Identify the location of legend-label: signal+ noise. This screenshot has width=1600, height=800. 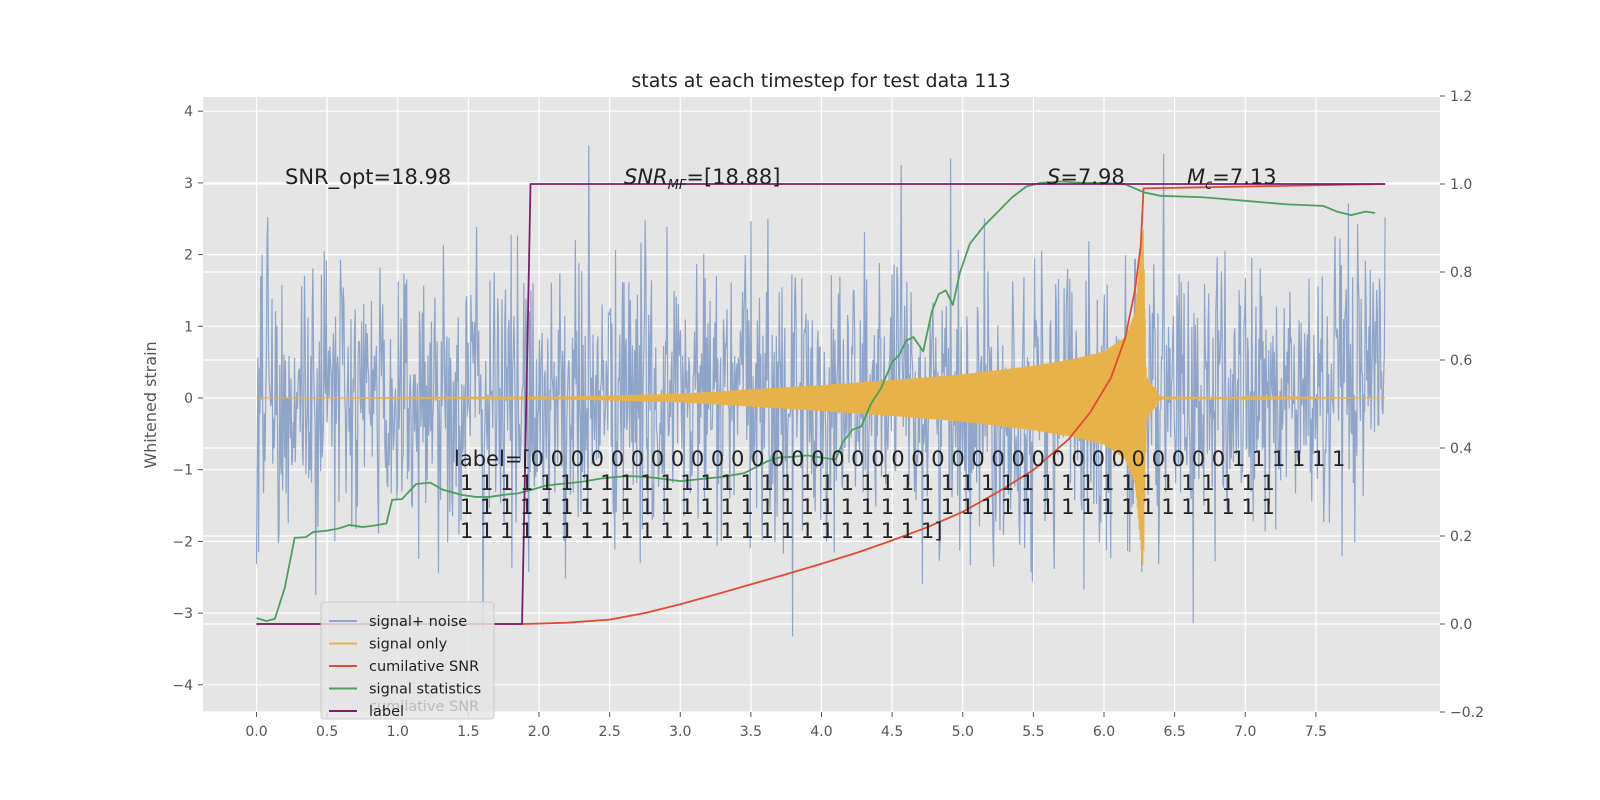
(418, 622).